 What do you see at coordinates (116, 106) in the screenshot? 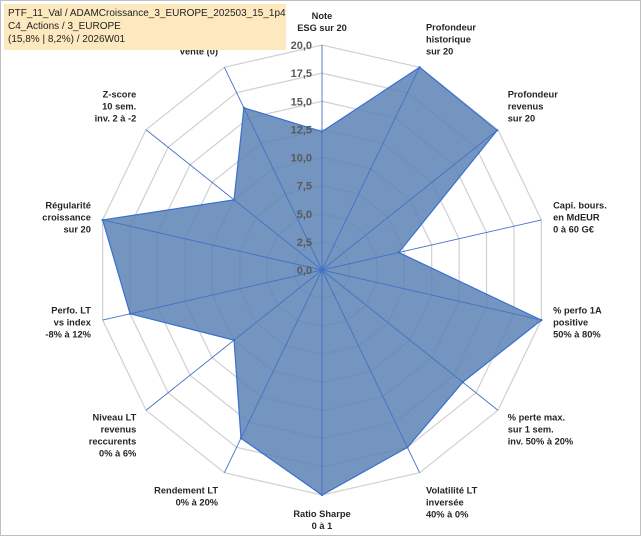
I see `category-label-z-score: Z-score 10 sem. inv. 2 à -2` at bounding box center [116, 106].